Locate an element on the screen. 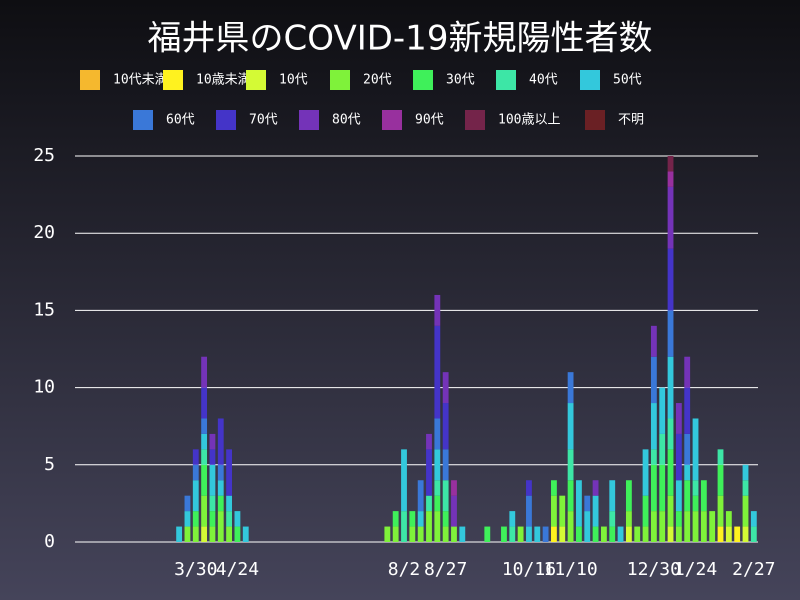 This screenshot has width=800, height=600. legend-label: 70代 is located at coordinates (263, 120).